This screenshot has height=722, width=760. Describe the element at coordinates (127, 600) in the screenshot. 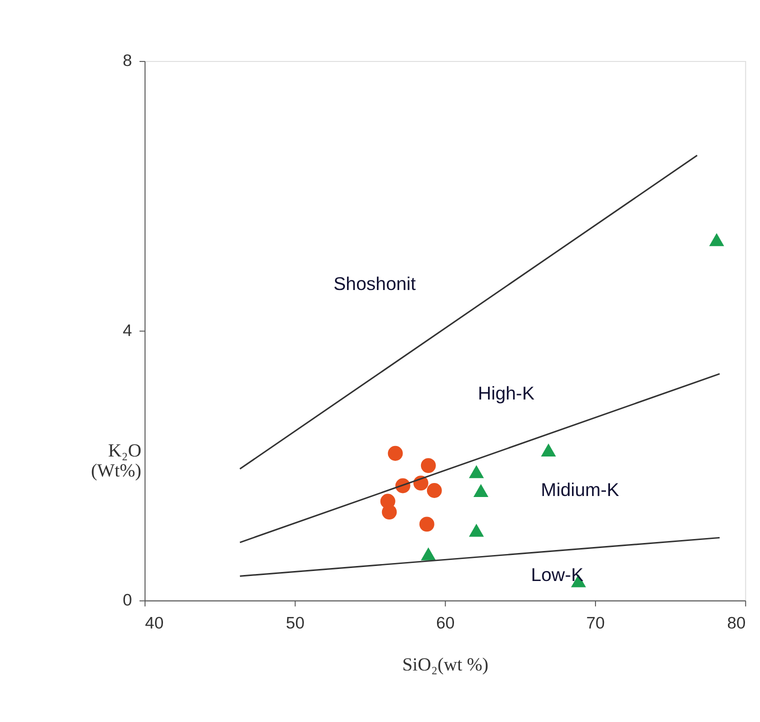

I see `y-tick-label: 0` at that location.